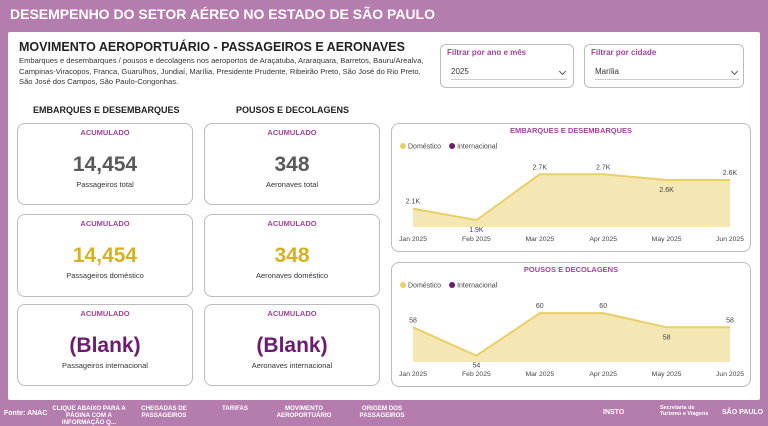  I want to click on data-label: 1.9K, so click(476, 230).